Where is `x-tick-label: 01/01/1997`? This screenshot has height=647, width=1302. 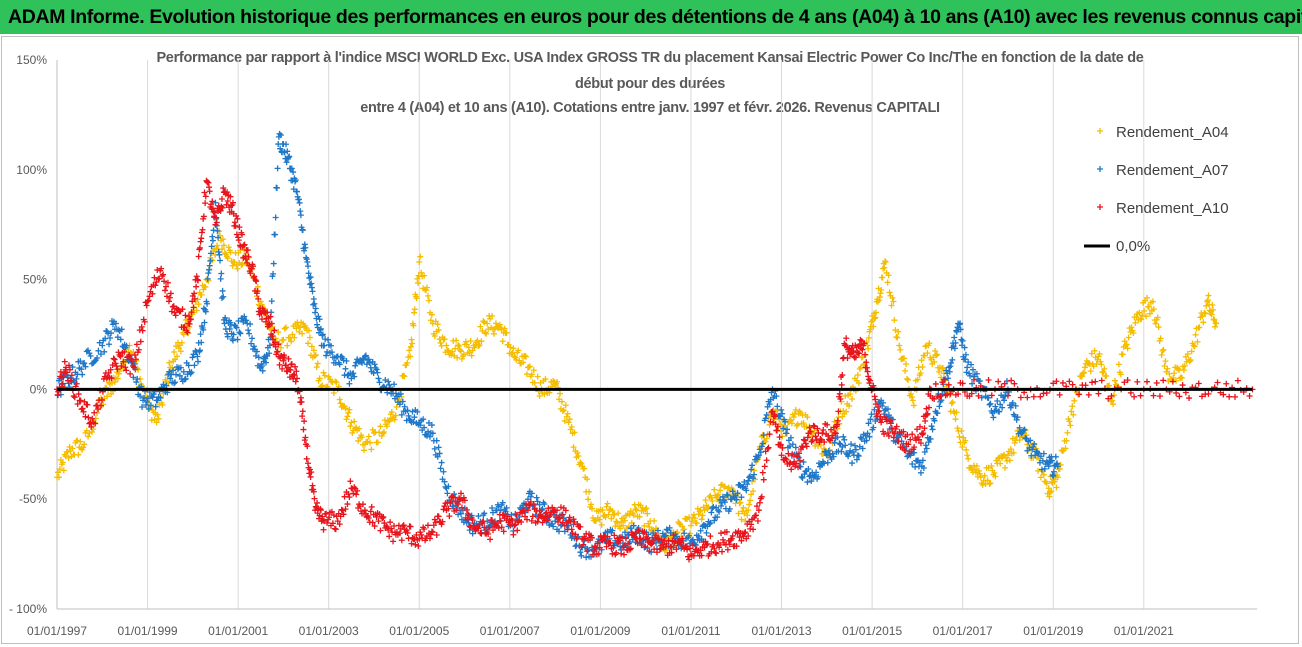
x-tick-label: 01/01/1997 is located at coordinates (57, 631).